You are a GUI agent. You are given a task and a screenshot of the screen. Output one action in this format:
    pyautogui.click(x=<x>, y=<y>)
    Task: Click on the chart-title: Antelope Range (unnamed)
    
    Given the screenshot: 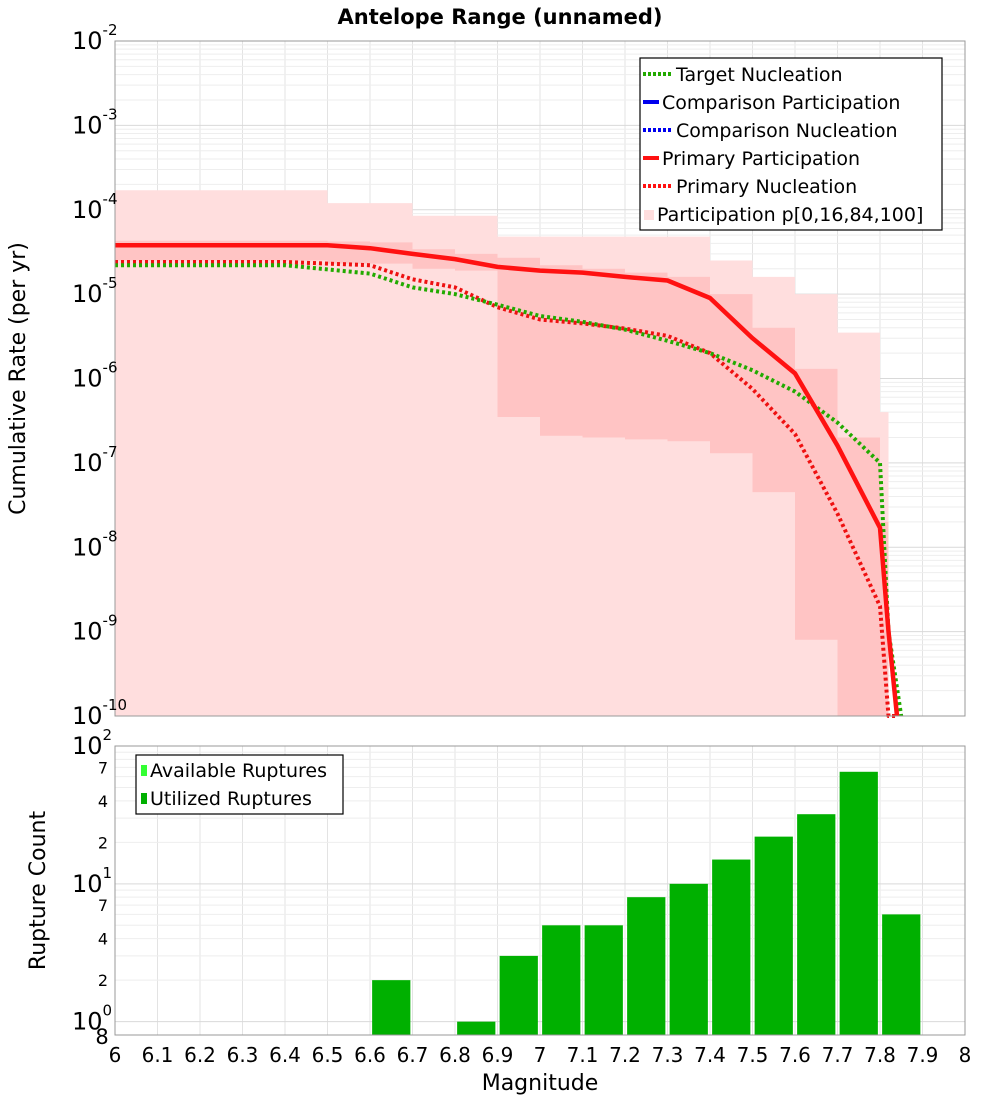 What is the action you would take?
    pyautogui.click(x=500, y=17)
    